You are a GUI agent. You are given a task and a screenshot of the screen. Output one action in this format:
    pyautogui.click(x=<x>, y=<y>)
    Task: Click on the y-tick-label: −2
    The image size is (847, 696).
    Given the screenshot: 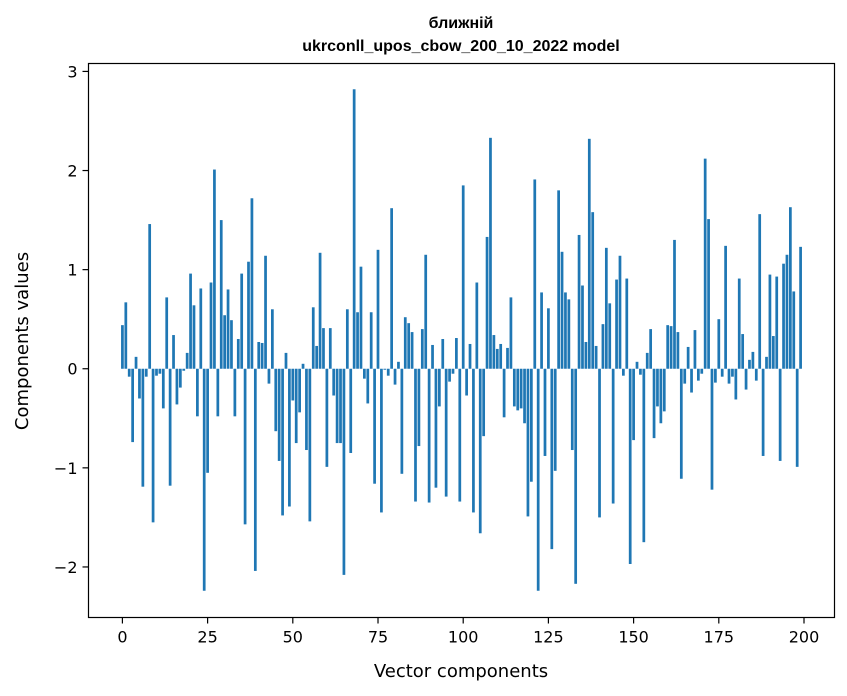 What is the action you would take?
    pyautogui.click(x=66, y=567)
    